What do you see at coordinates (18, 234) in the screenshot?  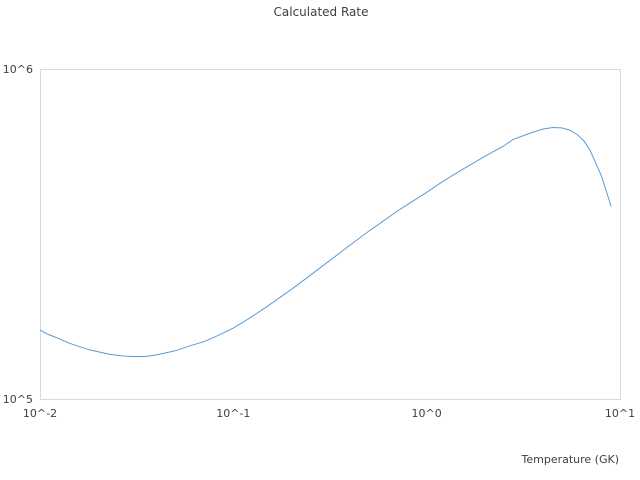 I see `y-axis-ticks: 10^5 10^6` at bounding box center [18, 234].